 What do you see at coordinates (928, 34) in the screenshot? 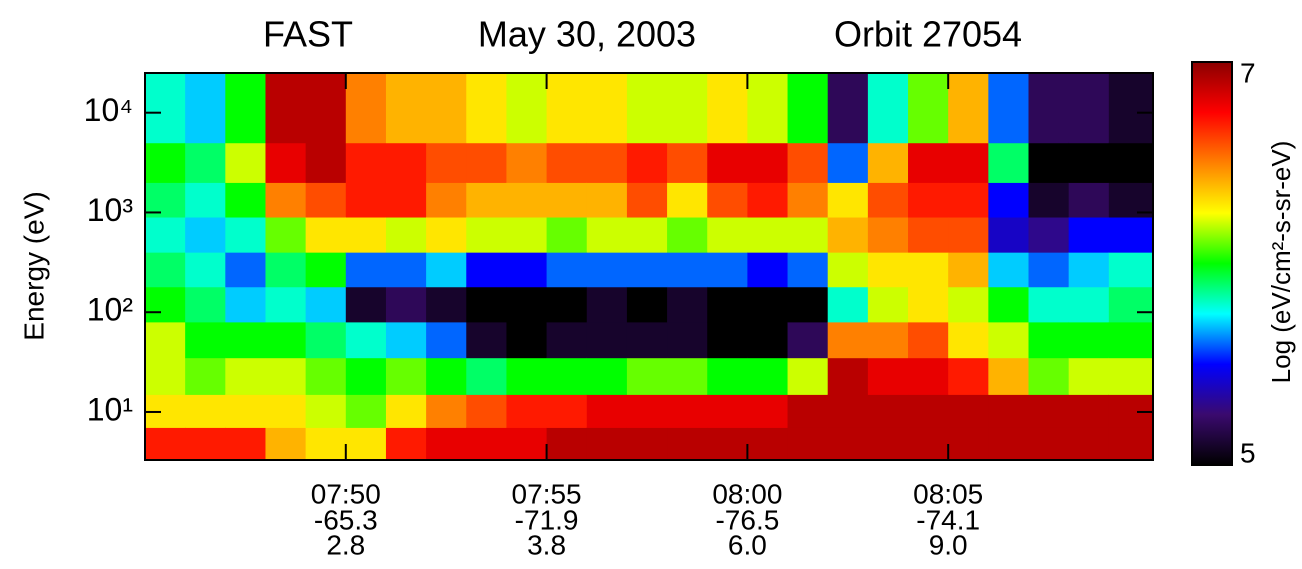
I see `chart-orbit: Orbit 27054` at bounding box center [928, 34].